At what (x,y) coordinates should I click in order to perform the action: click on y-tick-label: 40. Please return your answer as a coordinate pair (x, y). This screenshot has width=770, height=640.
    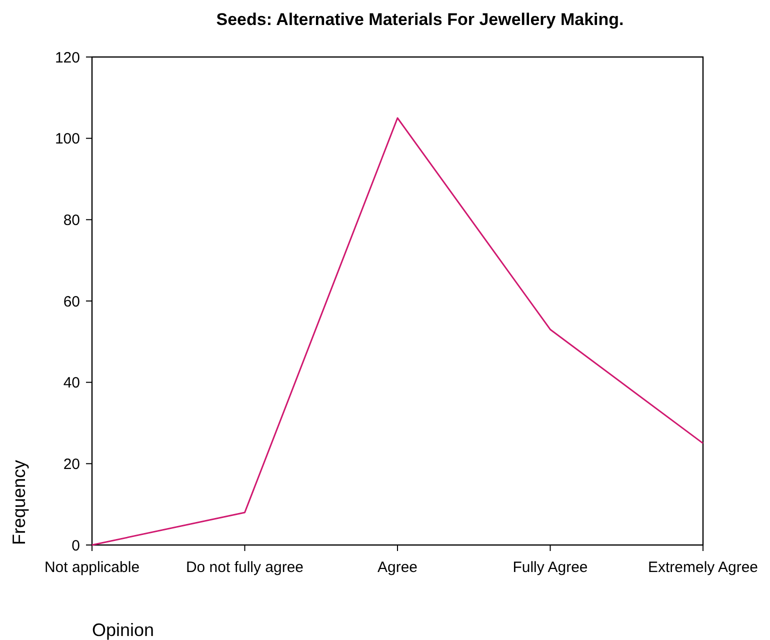
    Looking at the image, I should click on (71, 383).